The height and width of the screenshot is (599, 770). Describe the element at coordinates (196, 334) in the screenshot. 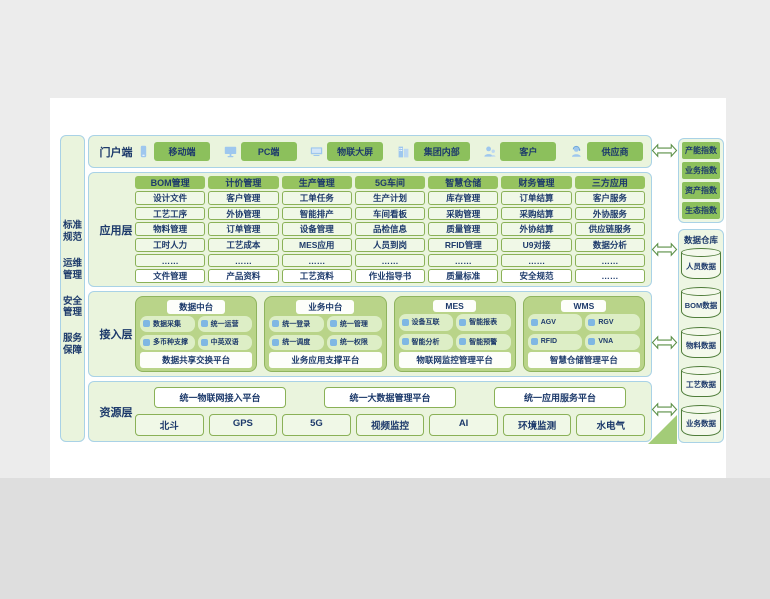

I see `group-data-platform: 数据中台 数据采集 统一运营 多币种支撑 中英双语 数据共享交换平台` at that location.